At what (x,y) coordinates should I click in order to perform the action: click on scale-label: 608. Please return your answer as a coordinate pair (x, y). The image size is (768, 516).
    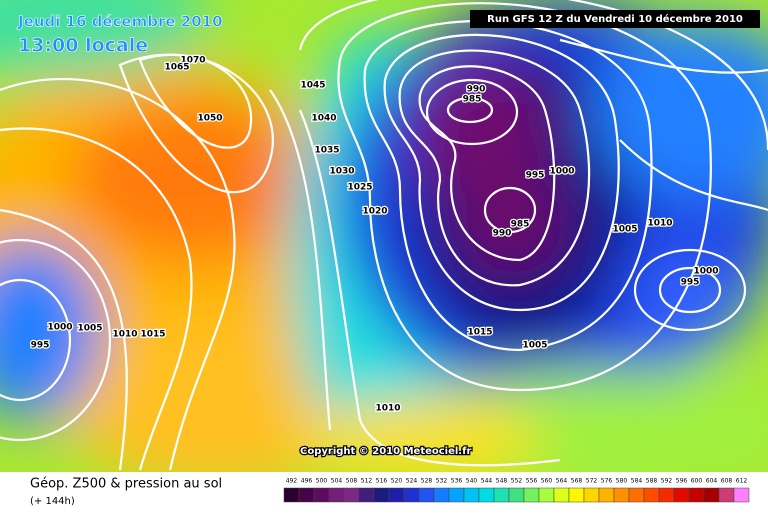
    Looking at the image, I should click on (727, 481).